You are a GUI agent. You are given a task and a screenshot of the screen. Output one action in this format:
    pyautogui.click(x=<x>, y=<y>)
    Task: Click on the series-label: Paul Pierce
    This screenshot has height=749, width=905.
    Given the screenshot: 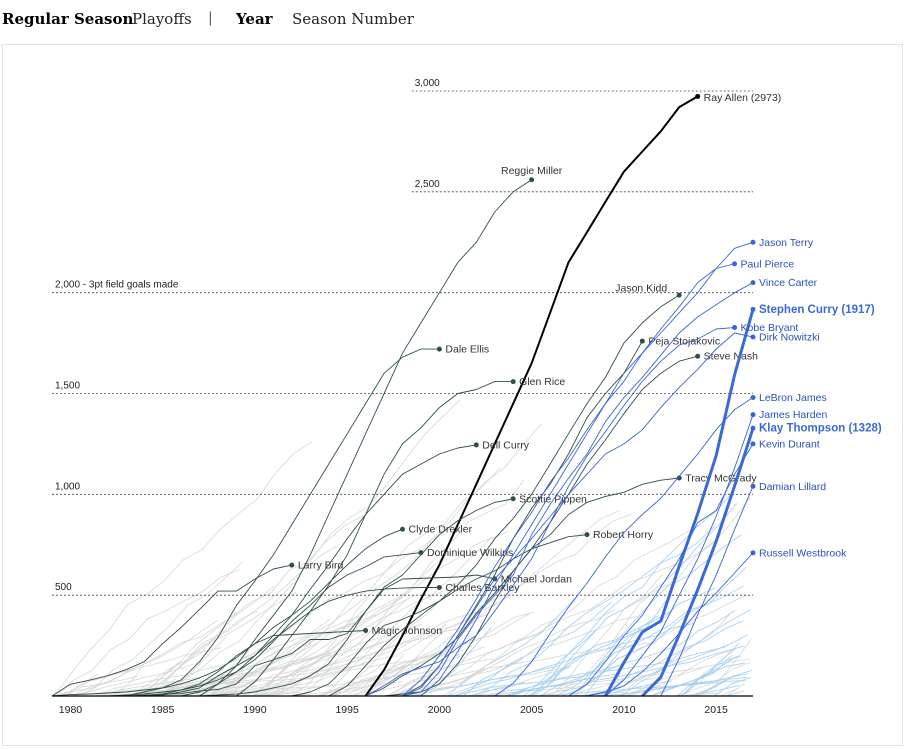 What is the action you would take?
    pyautogui.click(x=768, y=264)
    